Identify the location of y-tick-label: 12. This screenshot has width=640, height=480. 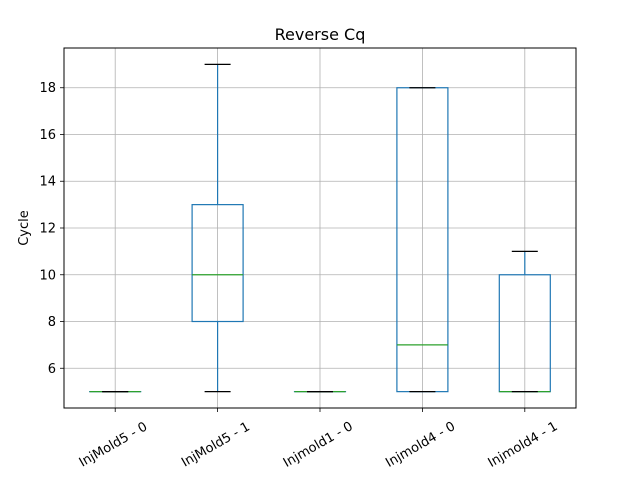
(47, 229).